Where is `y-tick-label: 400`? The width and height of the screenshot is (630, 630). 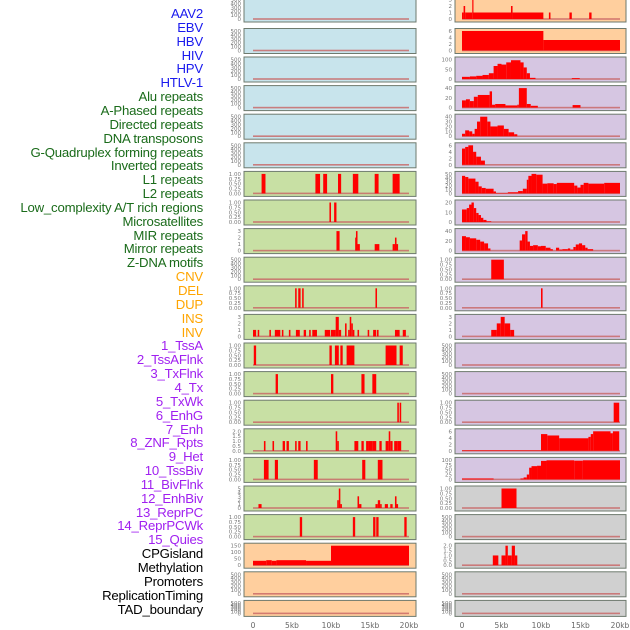 y-tick-label: 400 is located at coordinates (447, 522).